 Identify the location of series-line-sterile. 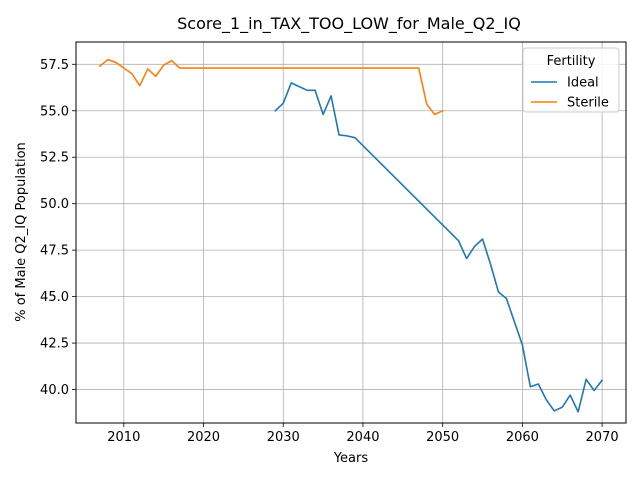
(271, 87).